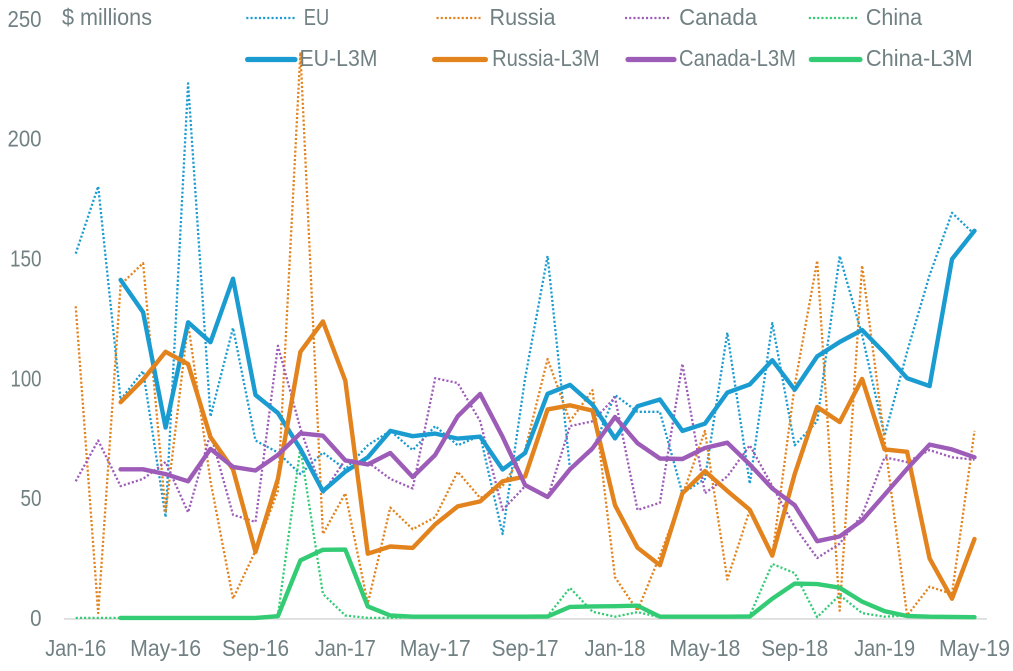  What do you see at coordinates (316, 17) in the screenshot?
I see `svg-text: EU` at bounding box center [316, 17].